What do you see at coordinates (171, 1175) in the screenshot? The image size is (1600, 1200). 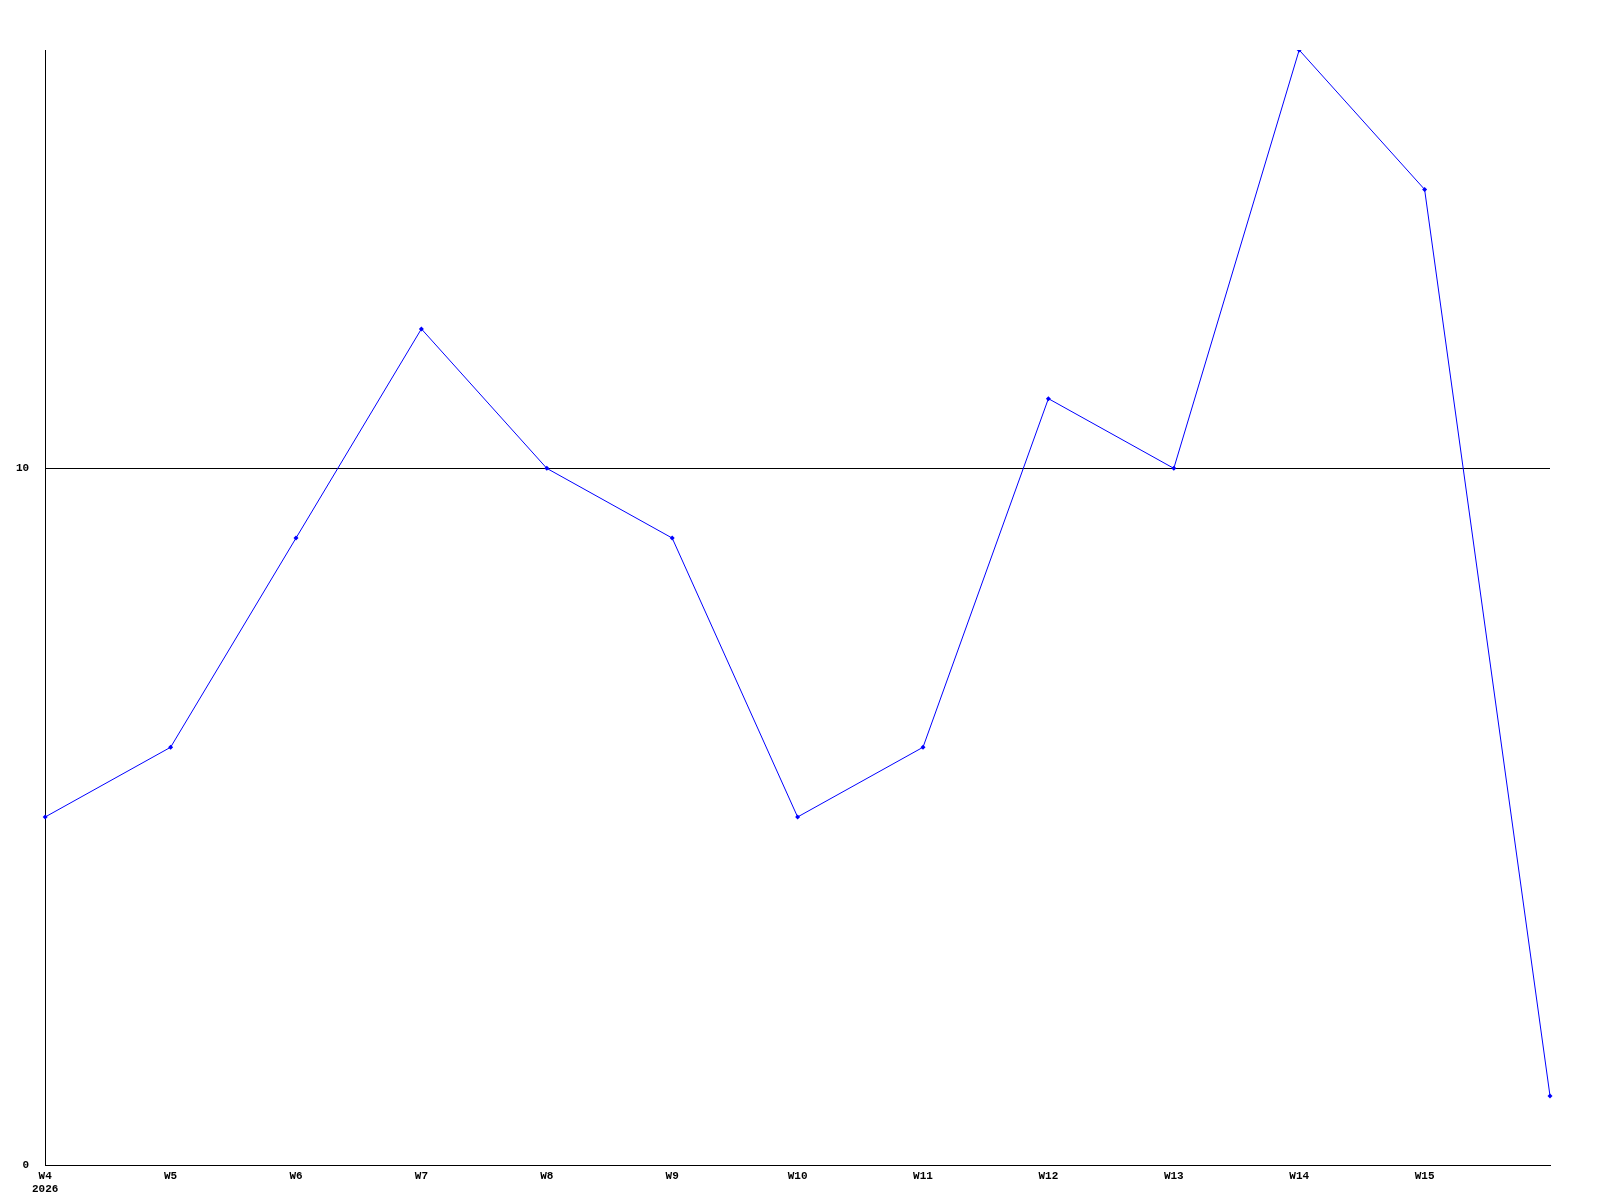 I see `x-tick-label: W5` at bounding box center [171, 1175].